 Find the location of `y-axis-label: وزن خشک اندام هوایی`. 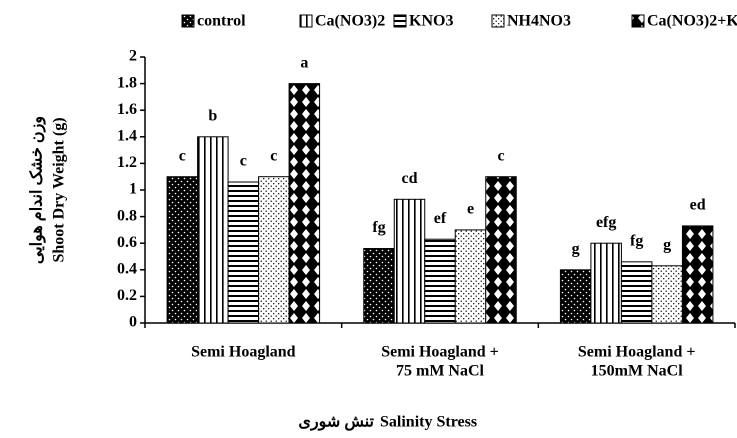

y-axis-label: وزن خشک اندام هوایی is located at coordinates (38, 190).